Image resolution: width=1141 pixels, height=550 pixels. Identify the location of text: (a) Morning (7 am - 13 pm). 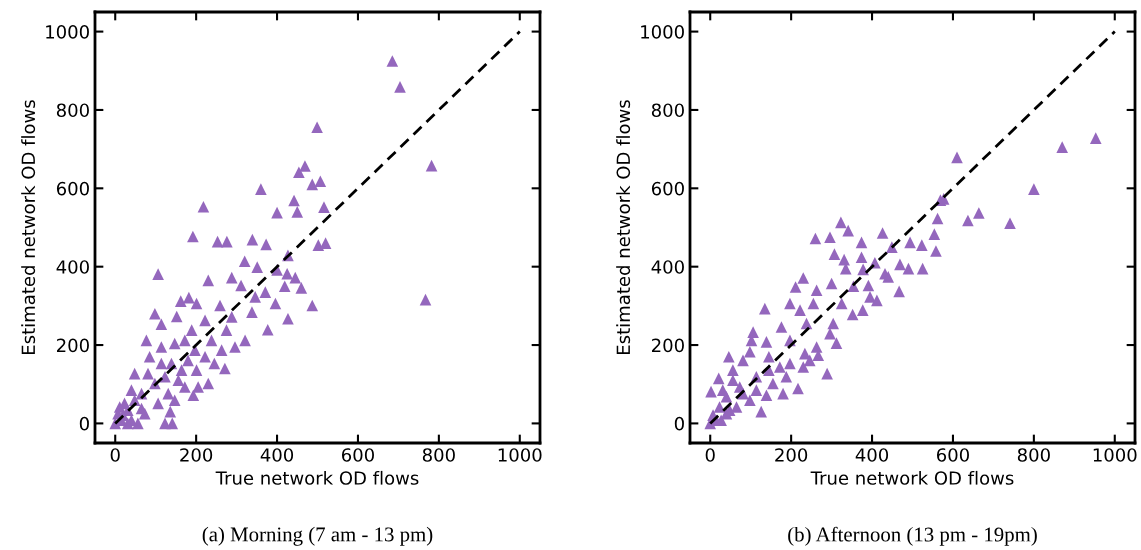
(317, 536).